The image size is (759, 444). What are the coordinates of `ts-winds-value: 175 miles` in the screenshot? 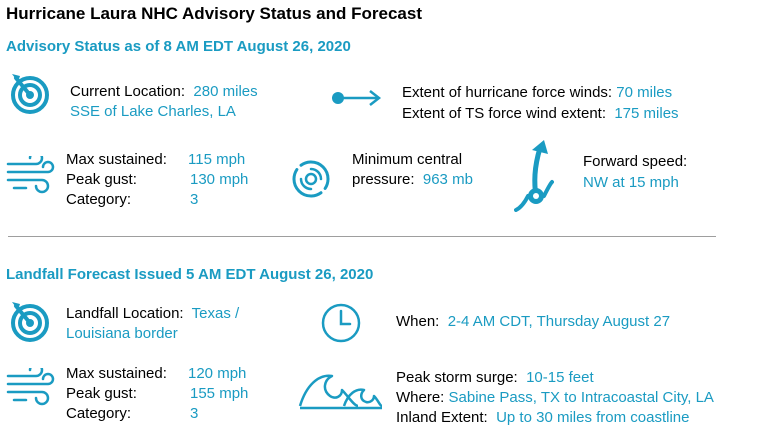 It's located at (646, 113).